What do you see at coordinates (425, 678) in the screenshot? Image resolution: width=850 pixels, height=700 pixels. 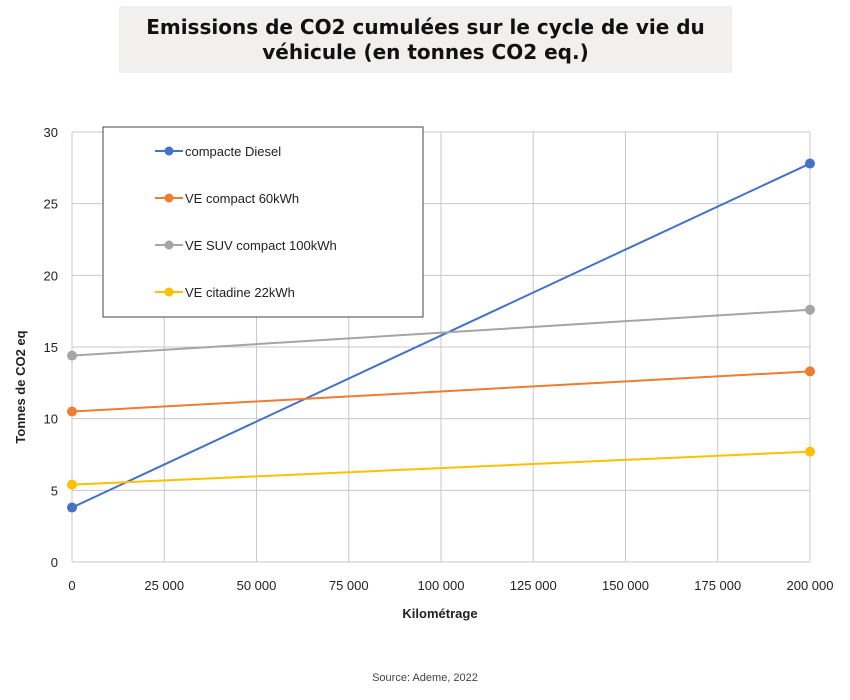 I see `source-note: Source: Ademe, 2022` at bounding box center [425, 678].